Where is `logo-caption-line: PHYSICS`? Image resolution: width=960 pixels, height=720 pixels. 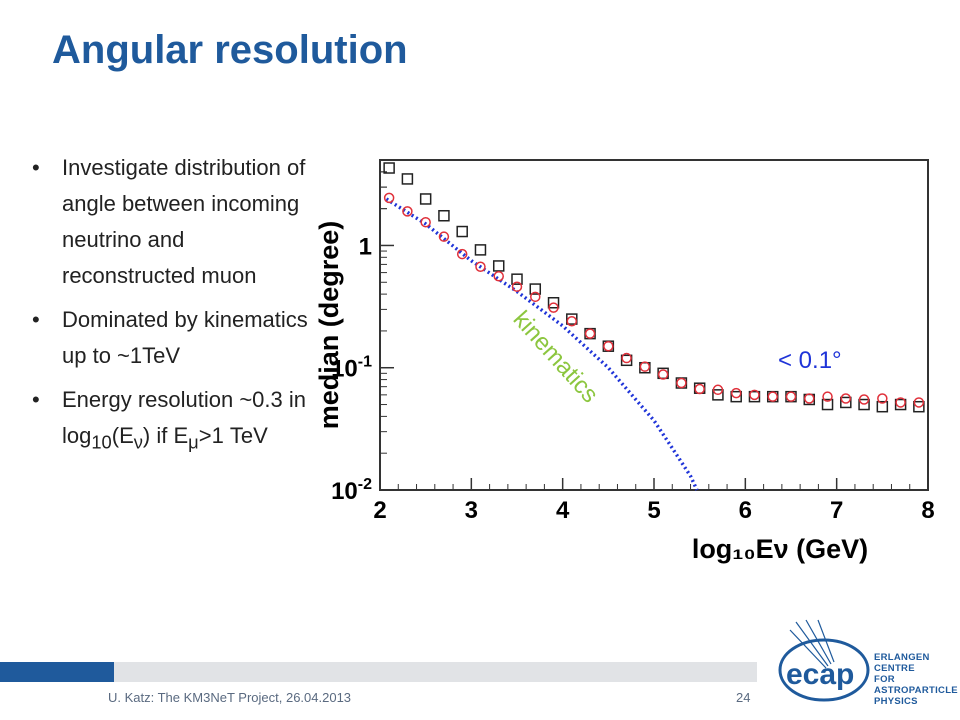 logo-caption-line: PHYSICS is located at coordinates (896, 701).